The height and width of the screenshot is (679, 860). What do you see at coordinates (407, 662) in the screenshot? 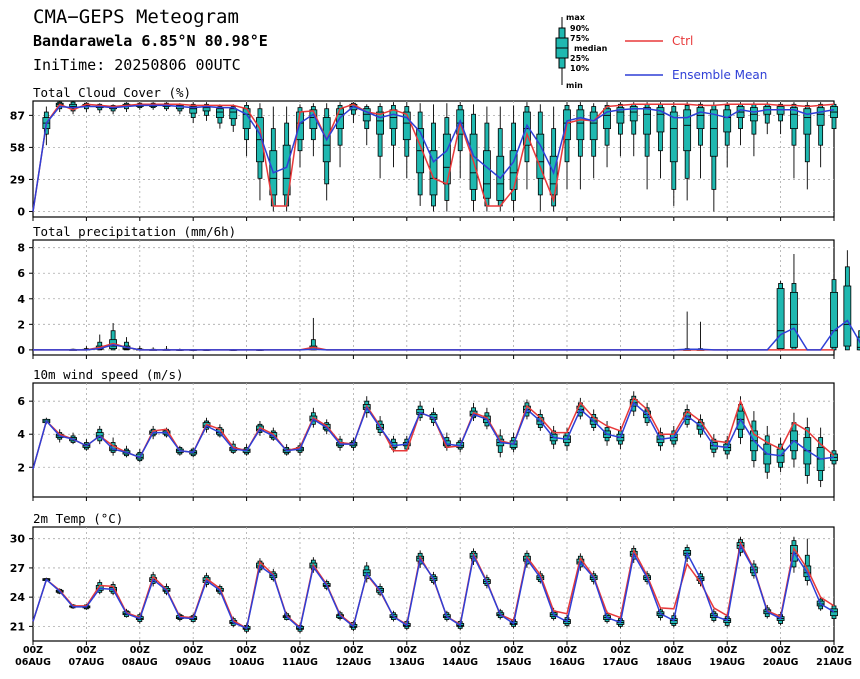
I see `x-tick-label-date: 13AUG` at bounding box center [407, 662].